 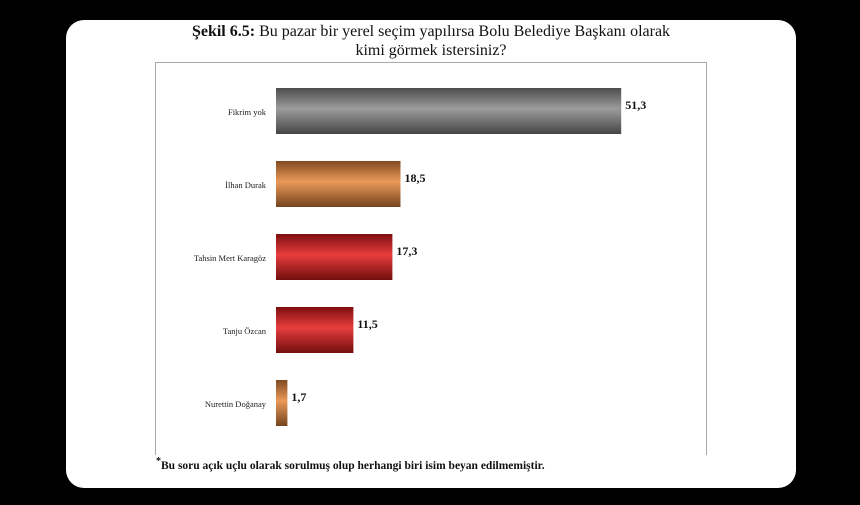 I want to click on category-label: Fikrim yok, so click(x=247, y=112).